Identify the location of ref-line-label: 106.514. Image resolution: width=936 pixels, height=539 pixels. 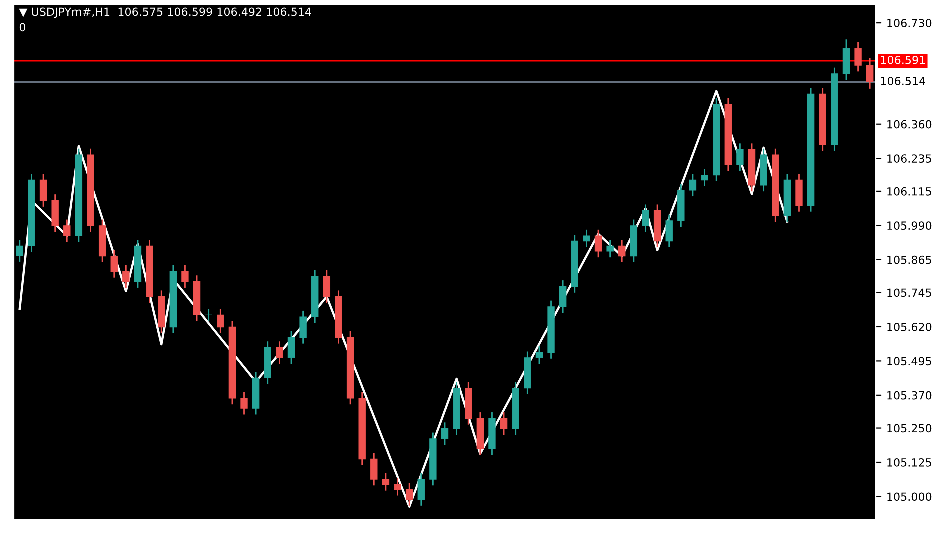
(903, 81).